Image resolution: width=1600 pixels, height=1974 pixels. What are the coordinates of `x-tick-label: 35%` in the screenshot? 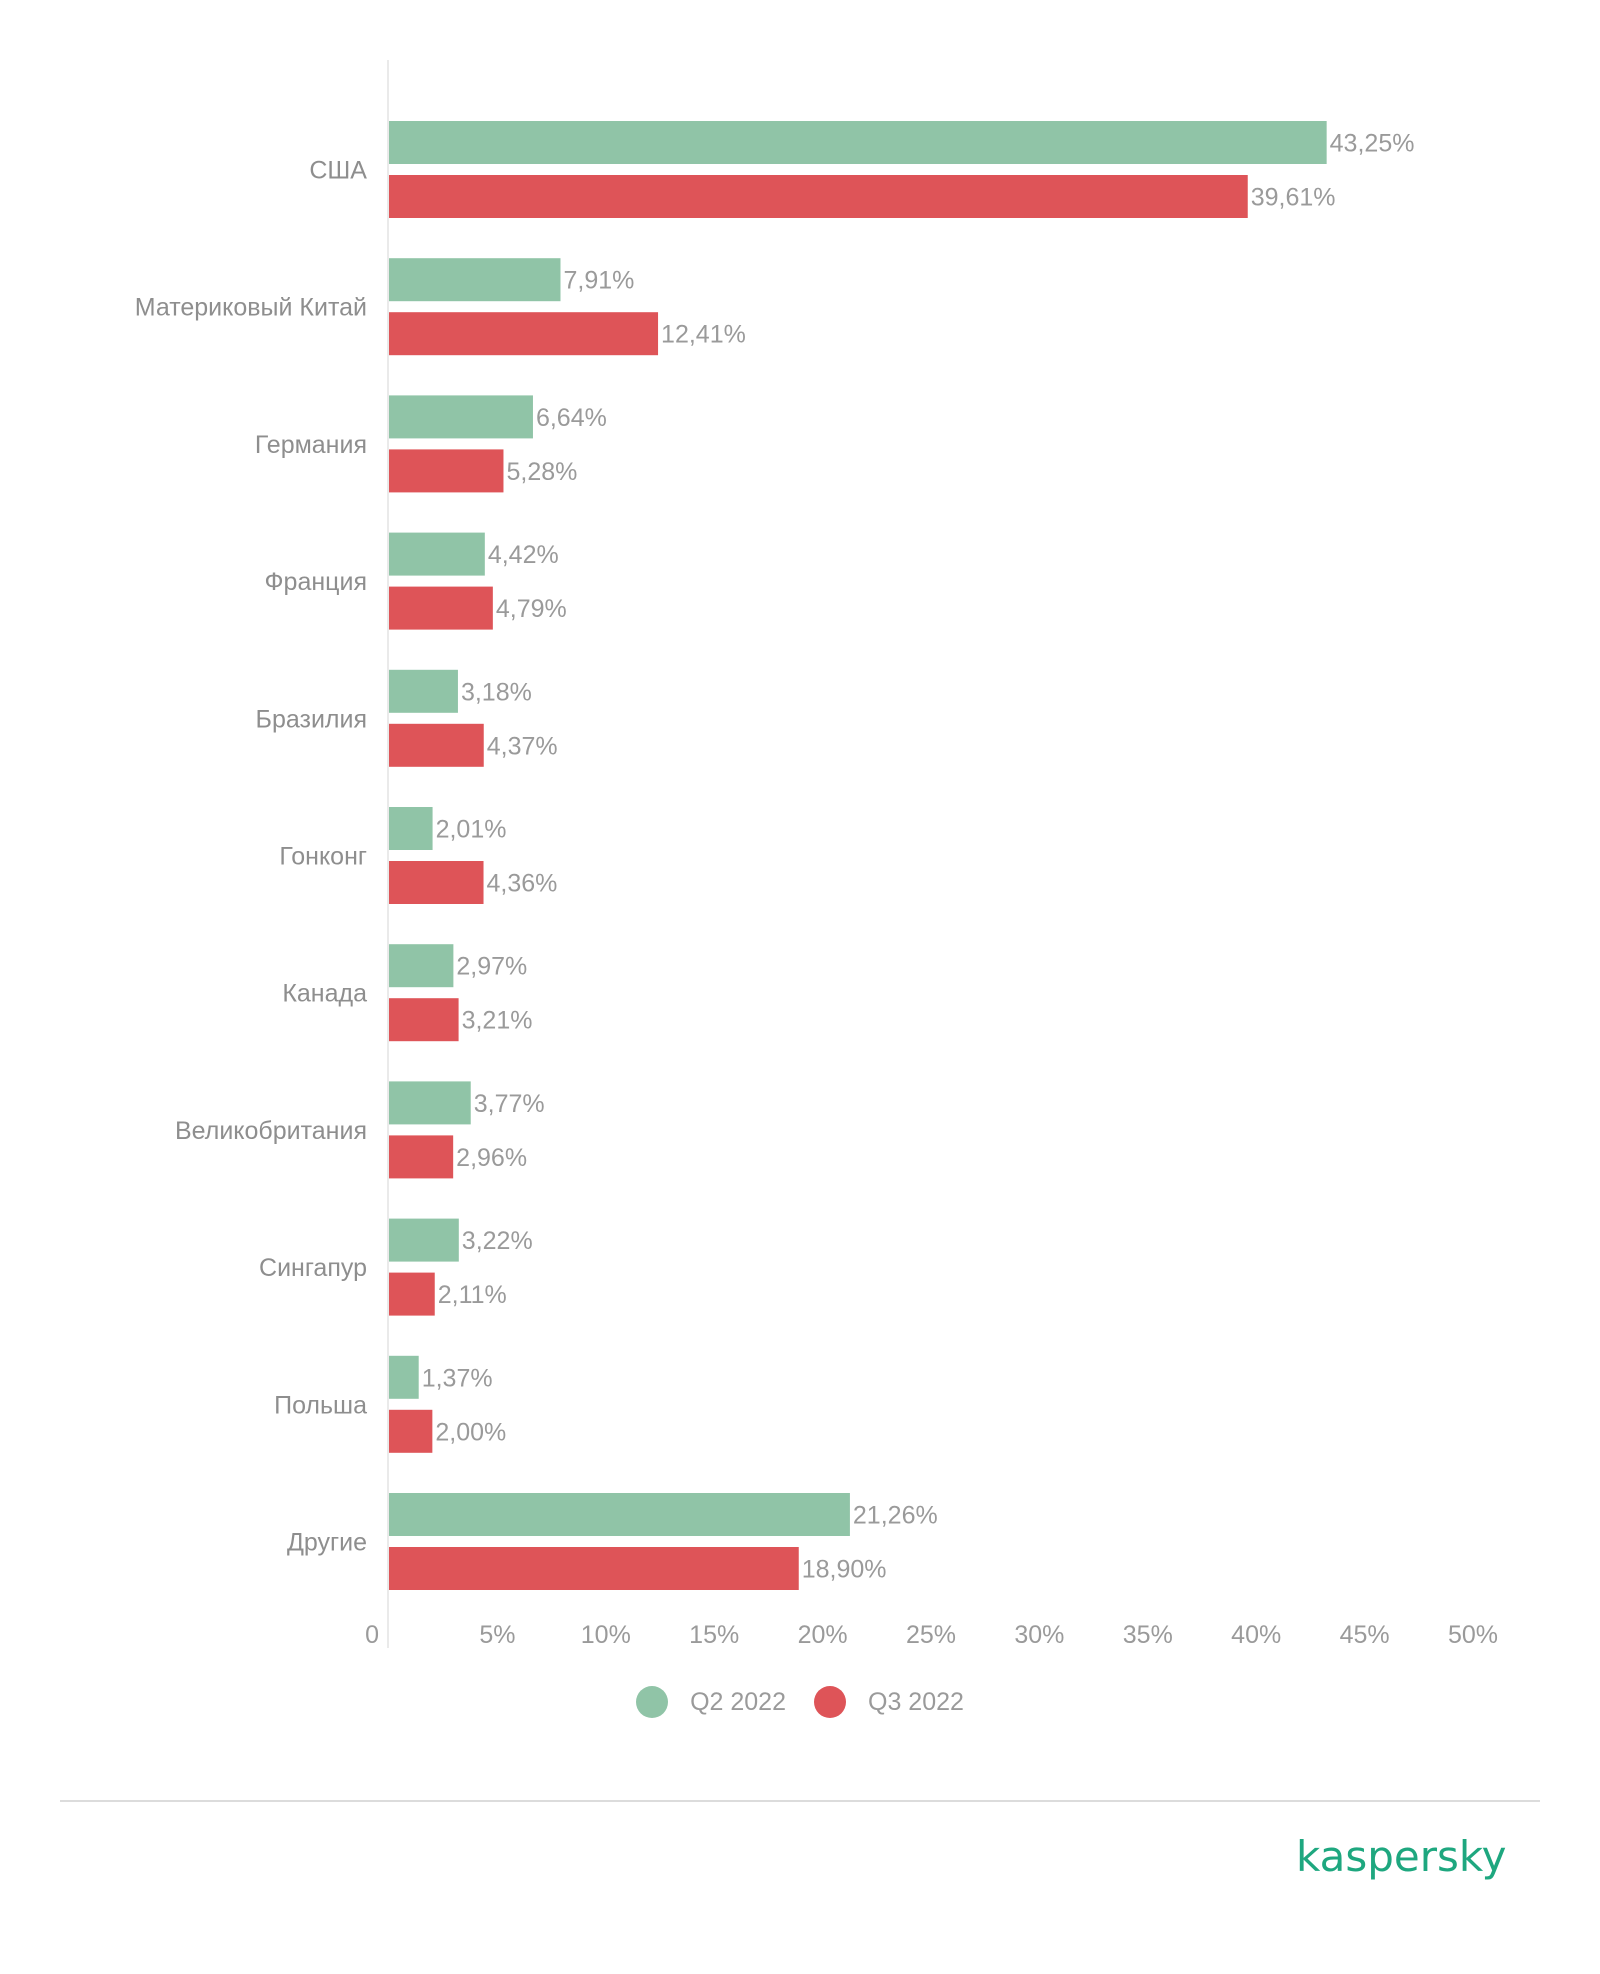 It's located at (1148, 1635).